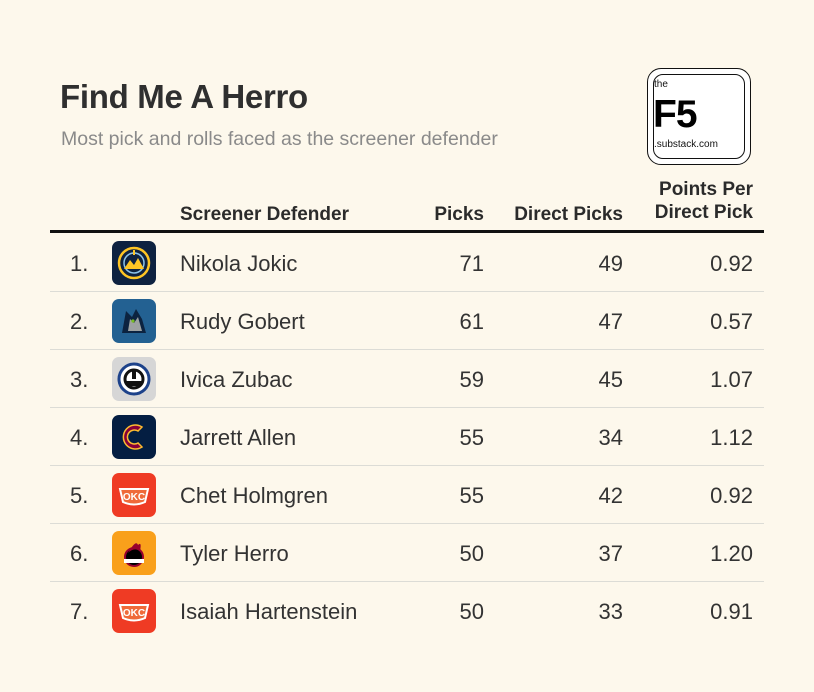  I want to click on table-row: 2. Rudy Gobert 61 47 0.57, so click(407, 321).